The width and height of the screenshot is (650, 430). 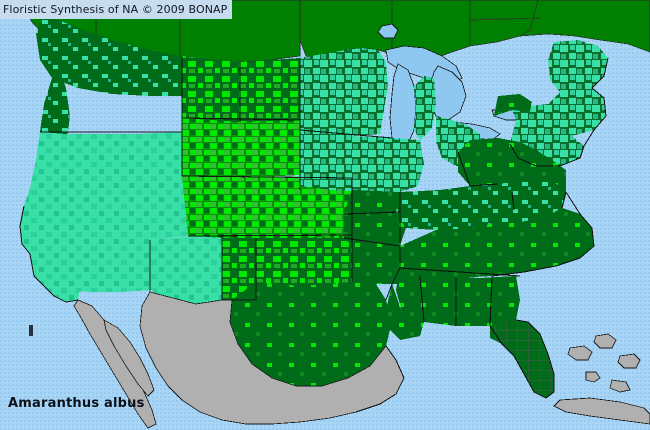 What do you see at coordinates (31, 330) in the screenshot?
I see `small-island-marker` at bounding box center [31, 330].